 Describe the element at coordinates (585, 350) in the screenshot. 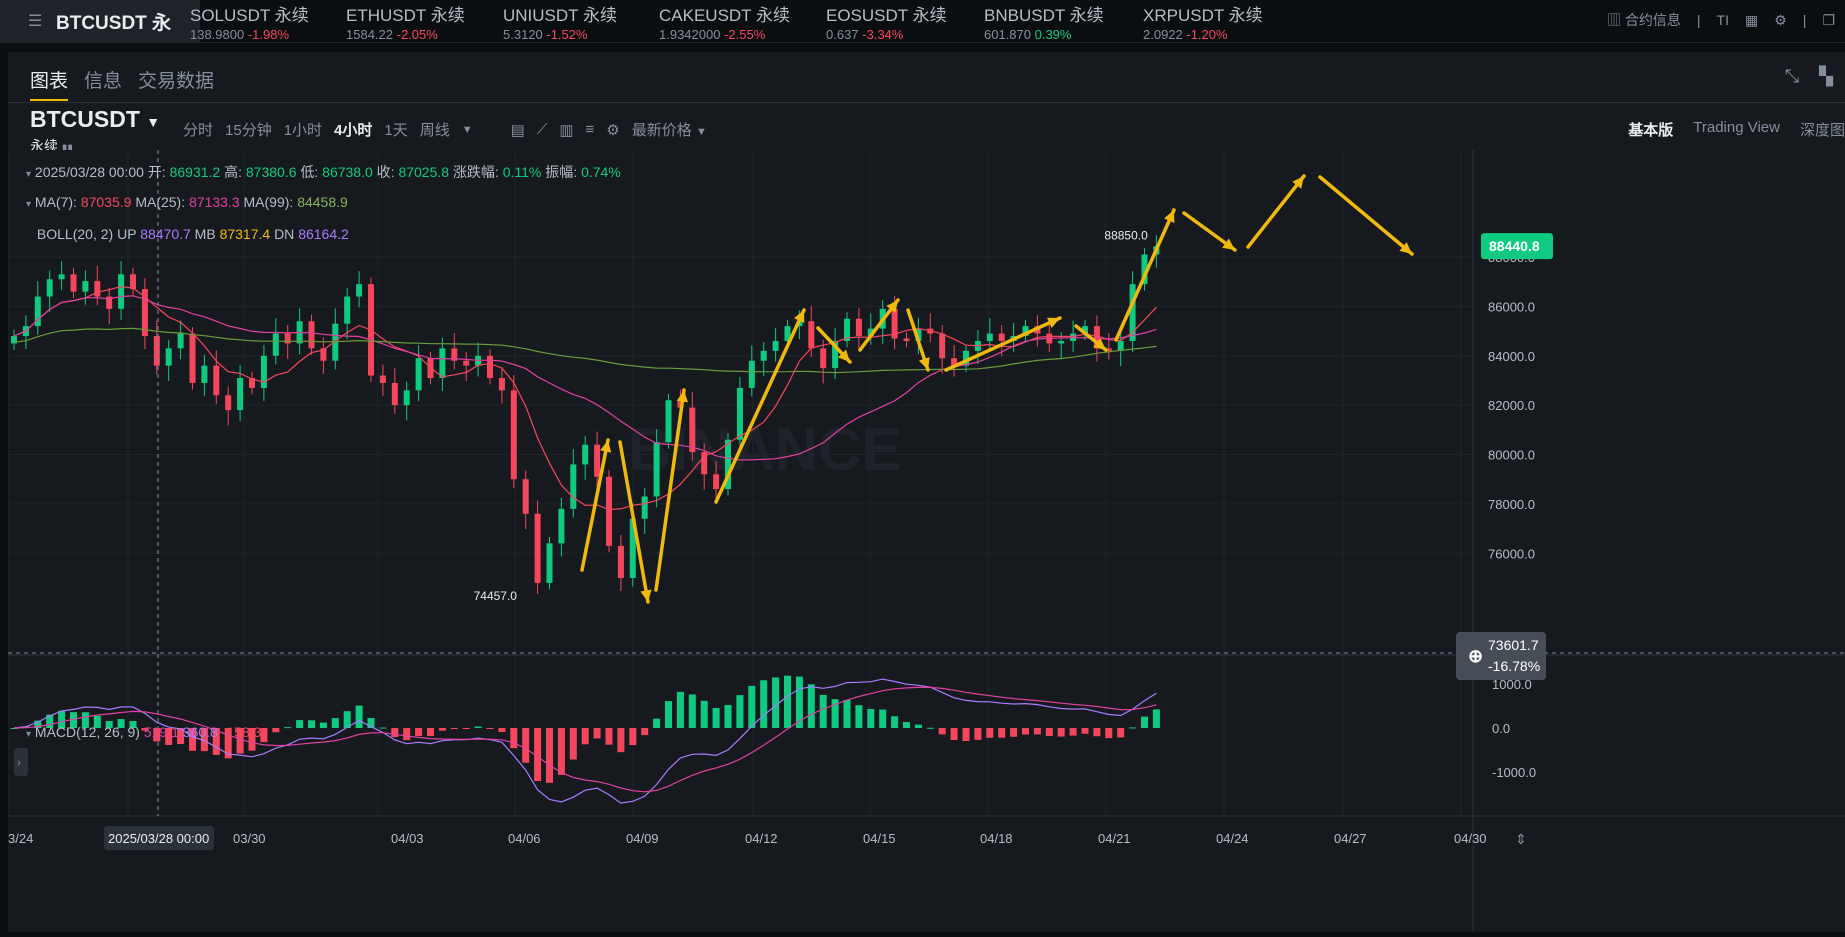

I see `ma99-line` at that location.